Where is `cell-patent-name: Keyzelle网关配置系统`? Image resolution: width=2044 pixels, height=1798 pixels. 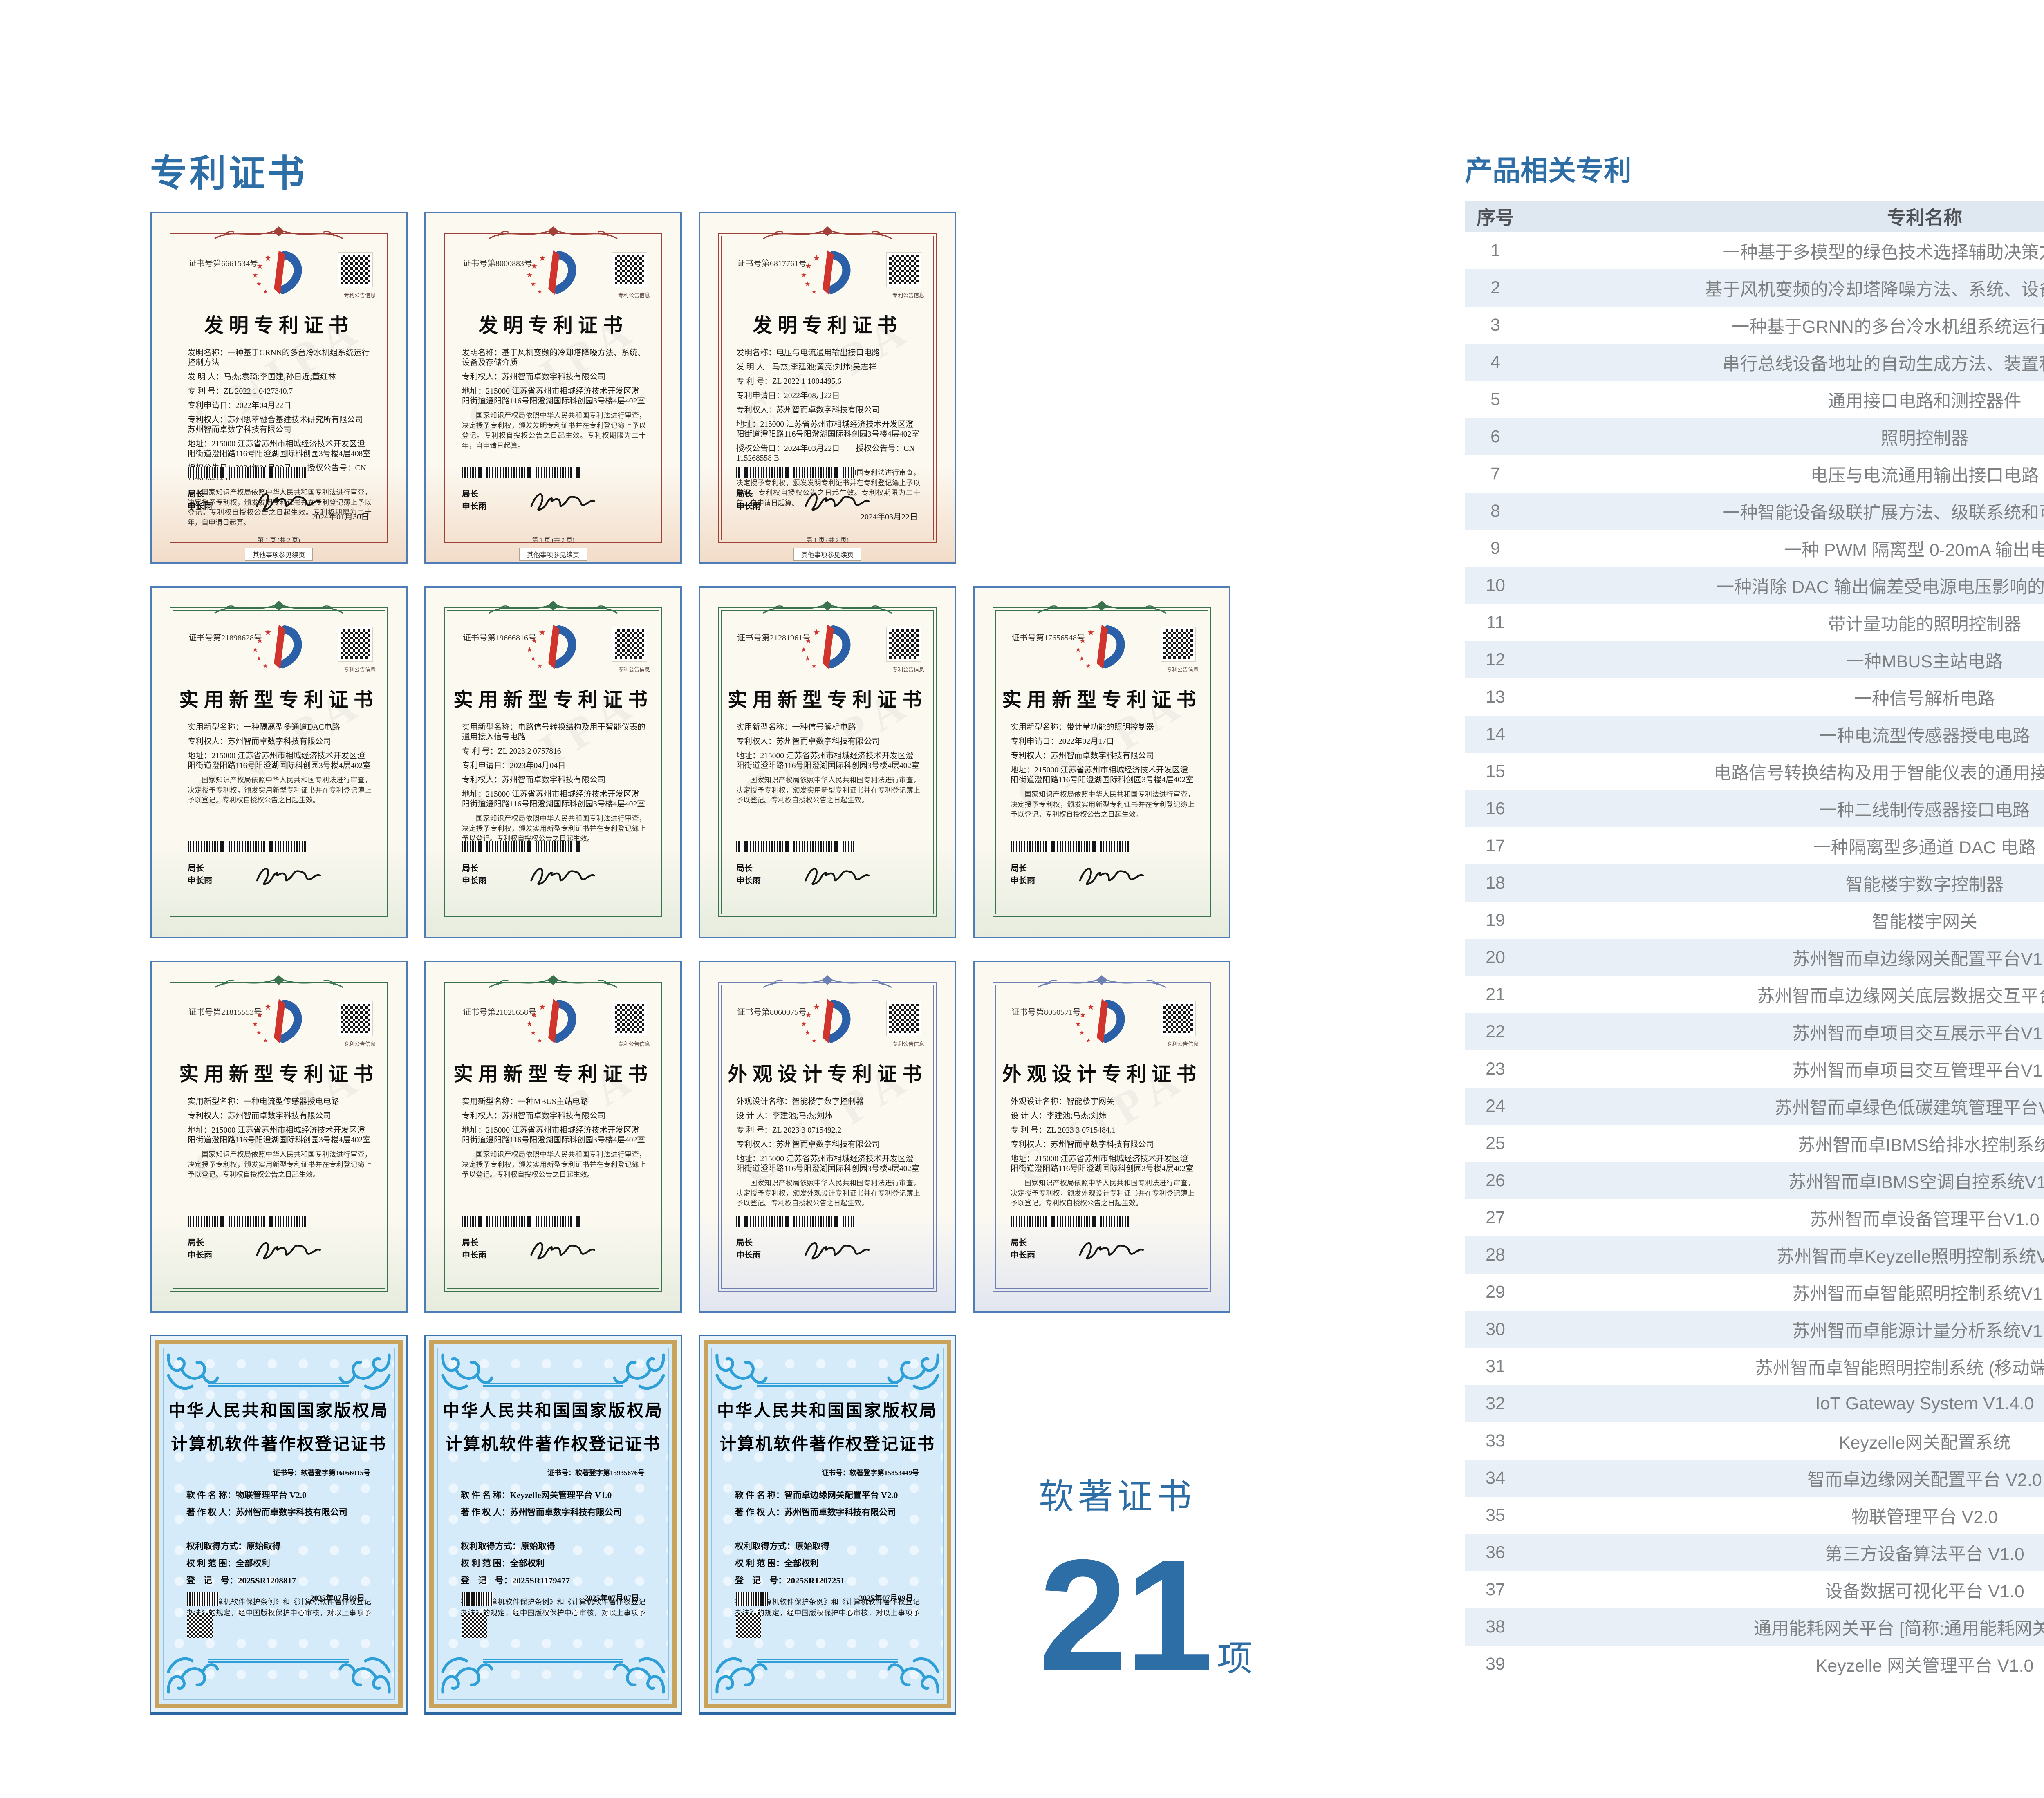 cell-patent-name: Keyzelle网关配置系统 is located at coordinates (1924, 1443).